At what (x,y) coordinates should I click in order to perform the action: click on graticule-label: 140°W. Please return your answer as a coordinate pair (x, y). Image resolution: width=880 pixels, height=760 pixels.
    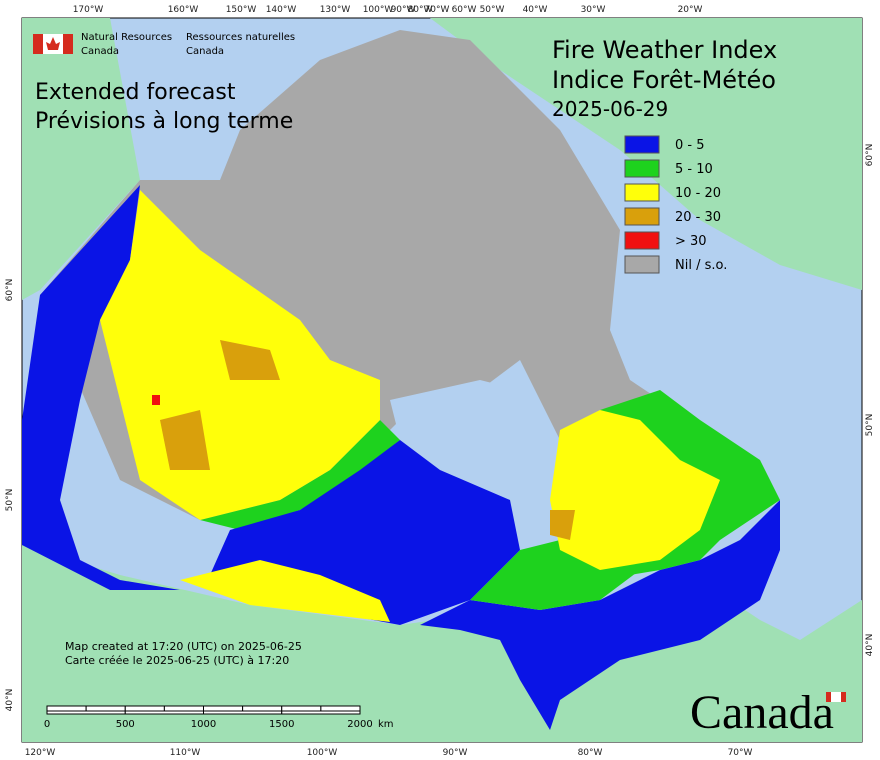
    Looking at the image, I should click on (281, 10).